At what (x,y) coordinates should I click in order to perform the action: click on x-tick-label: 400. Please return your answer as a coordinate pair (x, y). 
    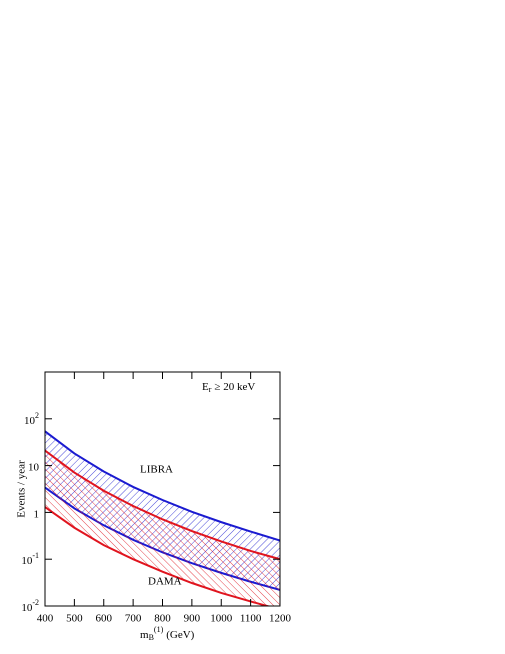
    Looking at the image, I should click on (45, 619).